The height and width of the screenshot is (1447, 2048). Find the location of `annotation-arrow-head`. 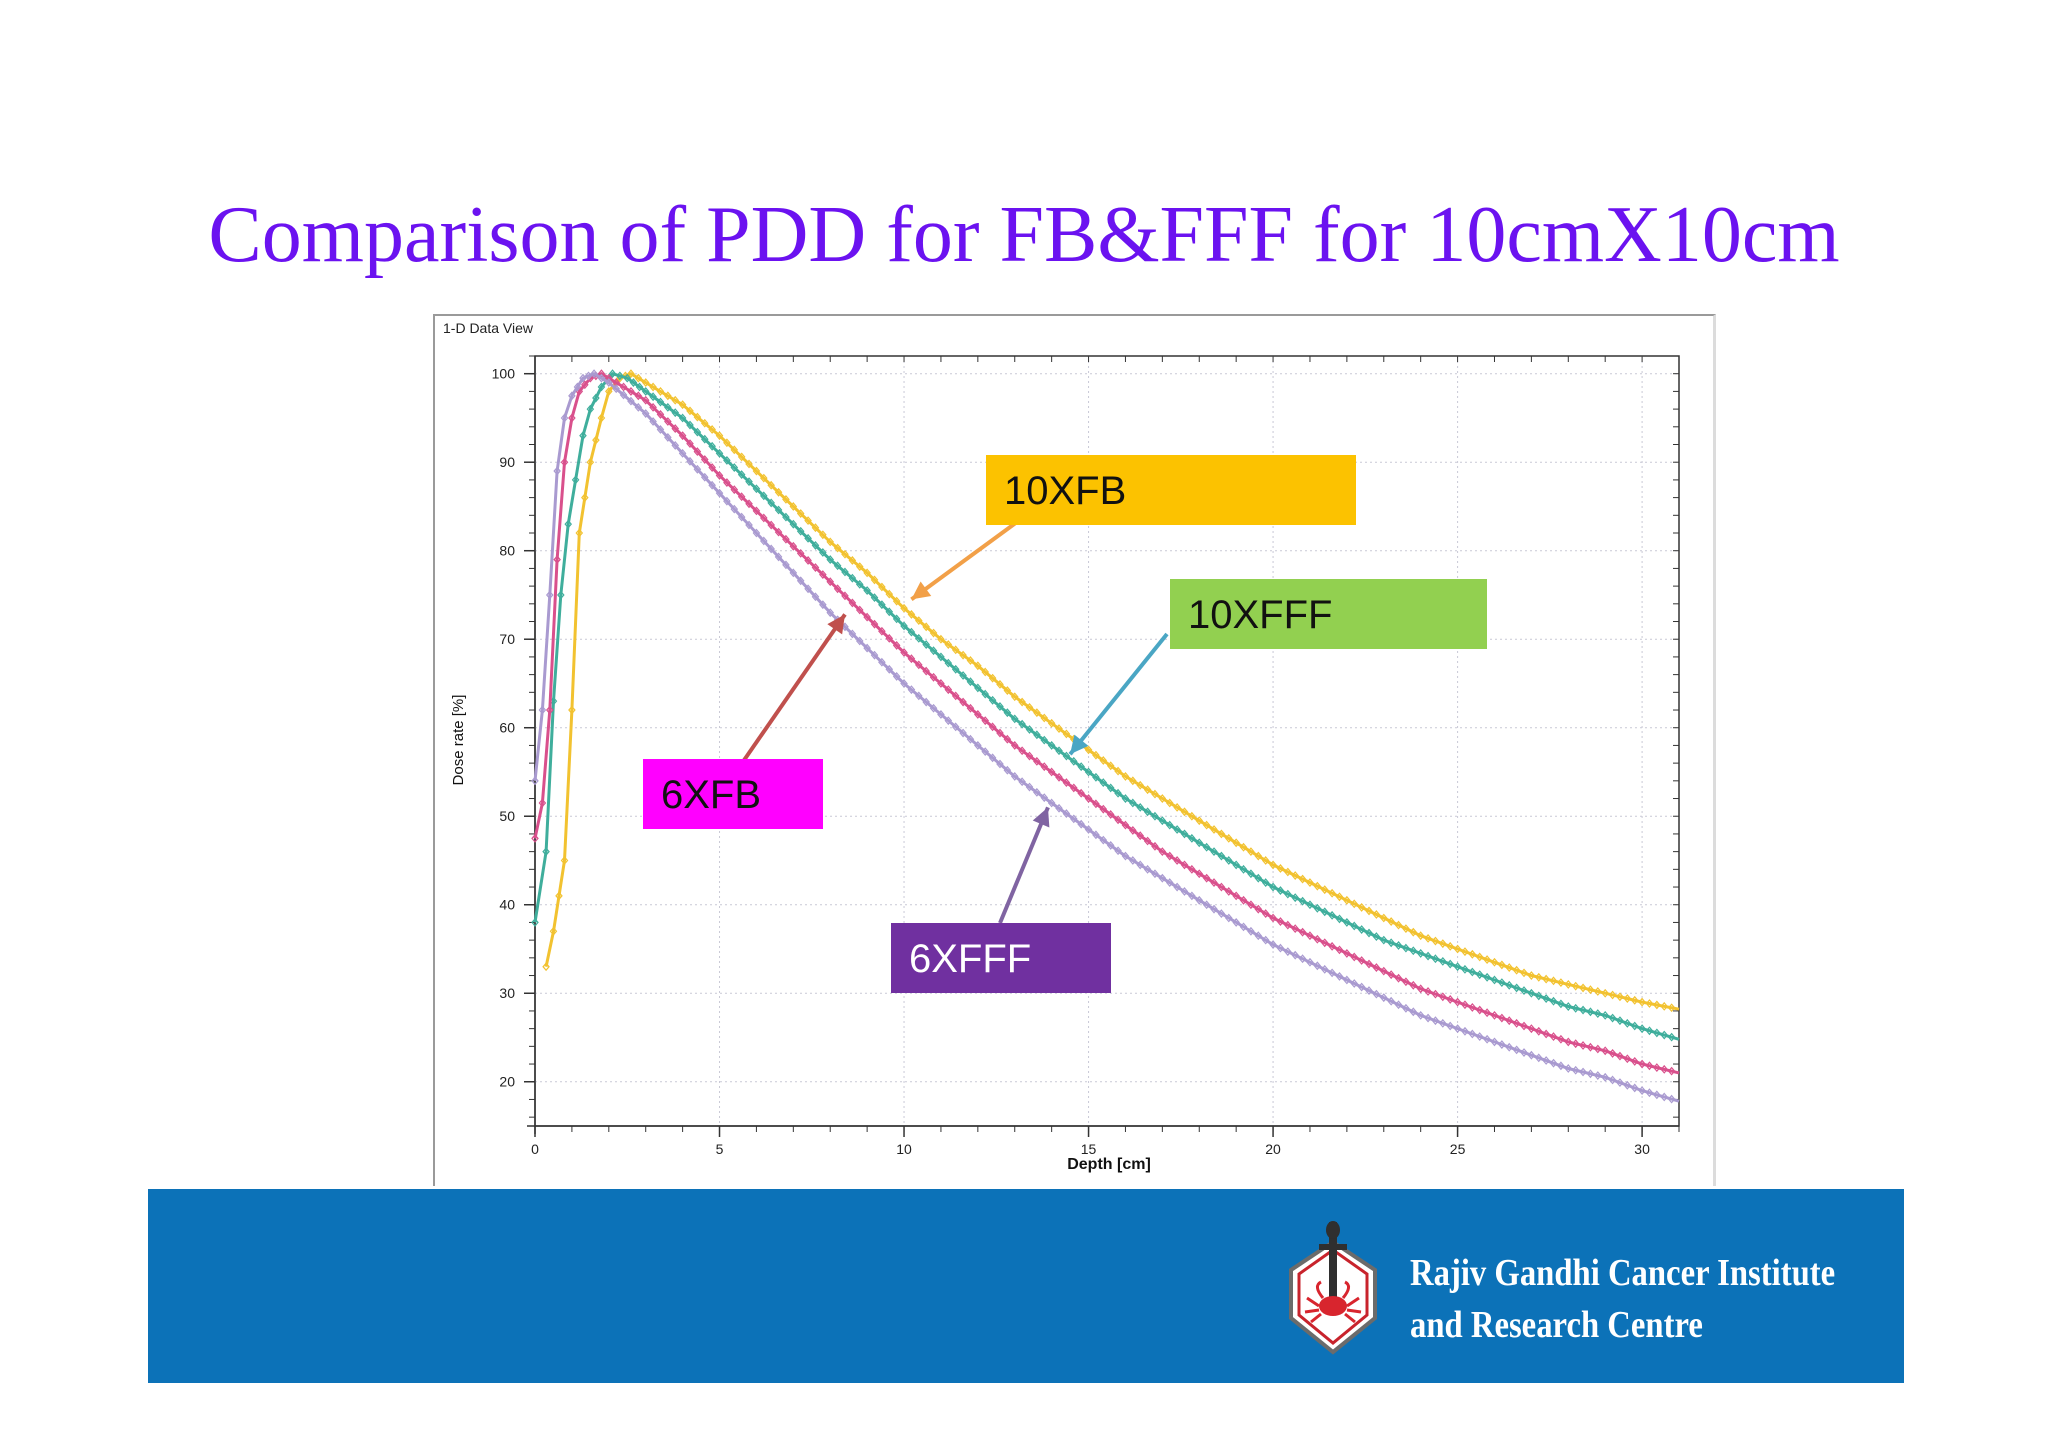

annotation-arrow-head is located at coordinates (1041, 817).